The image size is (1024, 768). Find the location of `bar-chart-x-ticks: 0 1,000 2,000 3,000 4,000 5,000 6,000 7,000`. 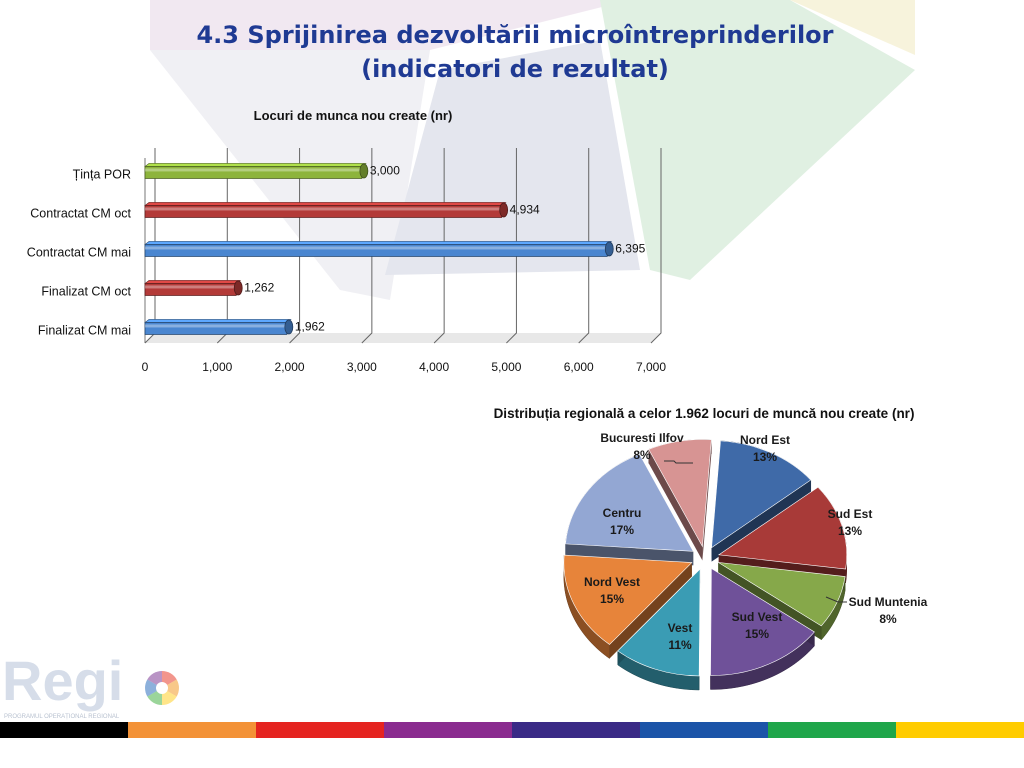

bar-chart-x-ticks: 0 1,000 2,000 3,000 4,000 5,000 6,000 7,000 is located at coordinates (404, 367).